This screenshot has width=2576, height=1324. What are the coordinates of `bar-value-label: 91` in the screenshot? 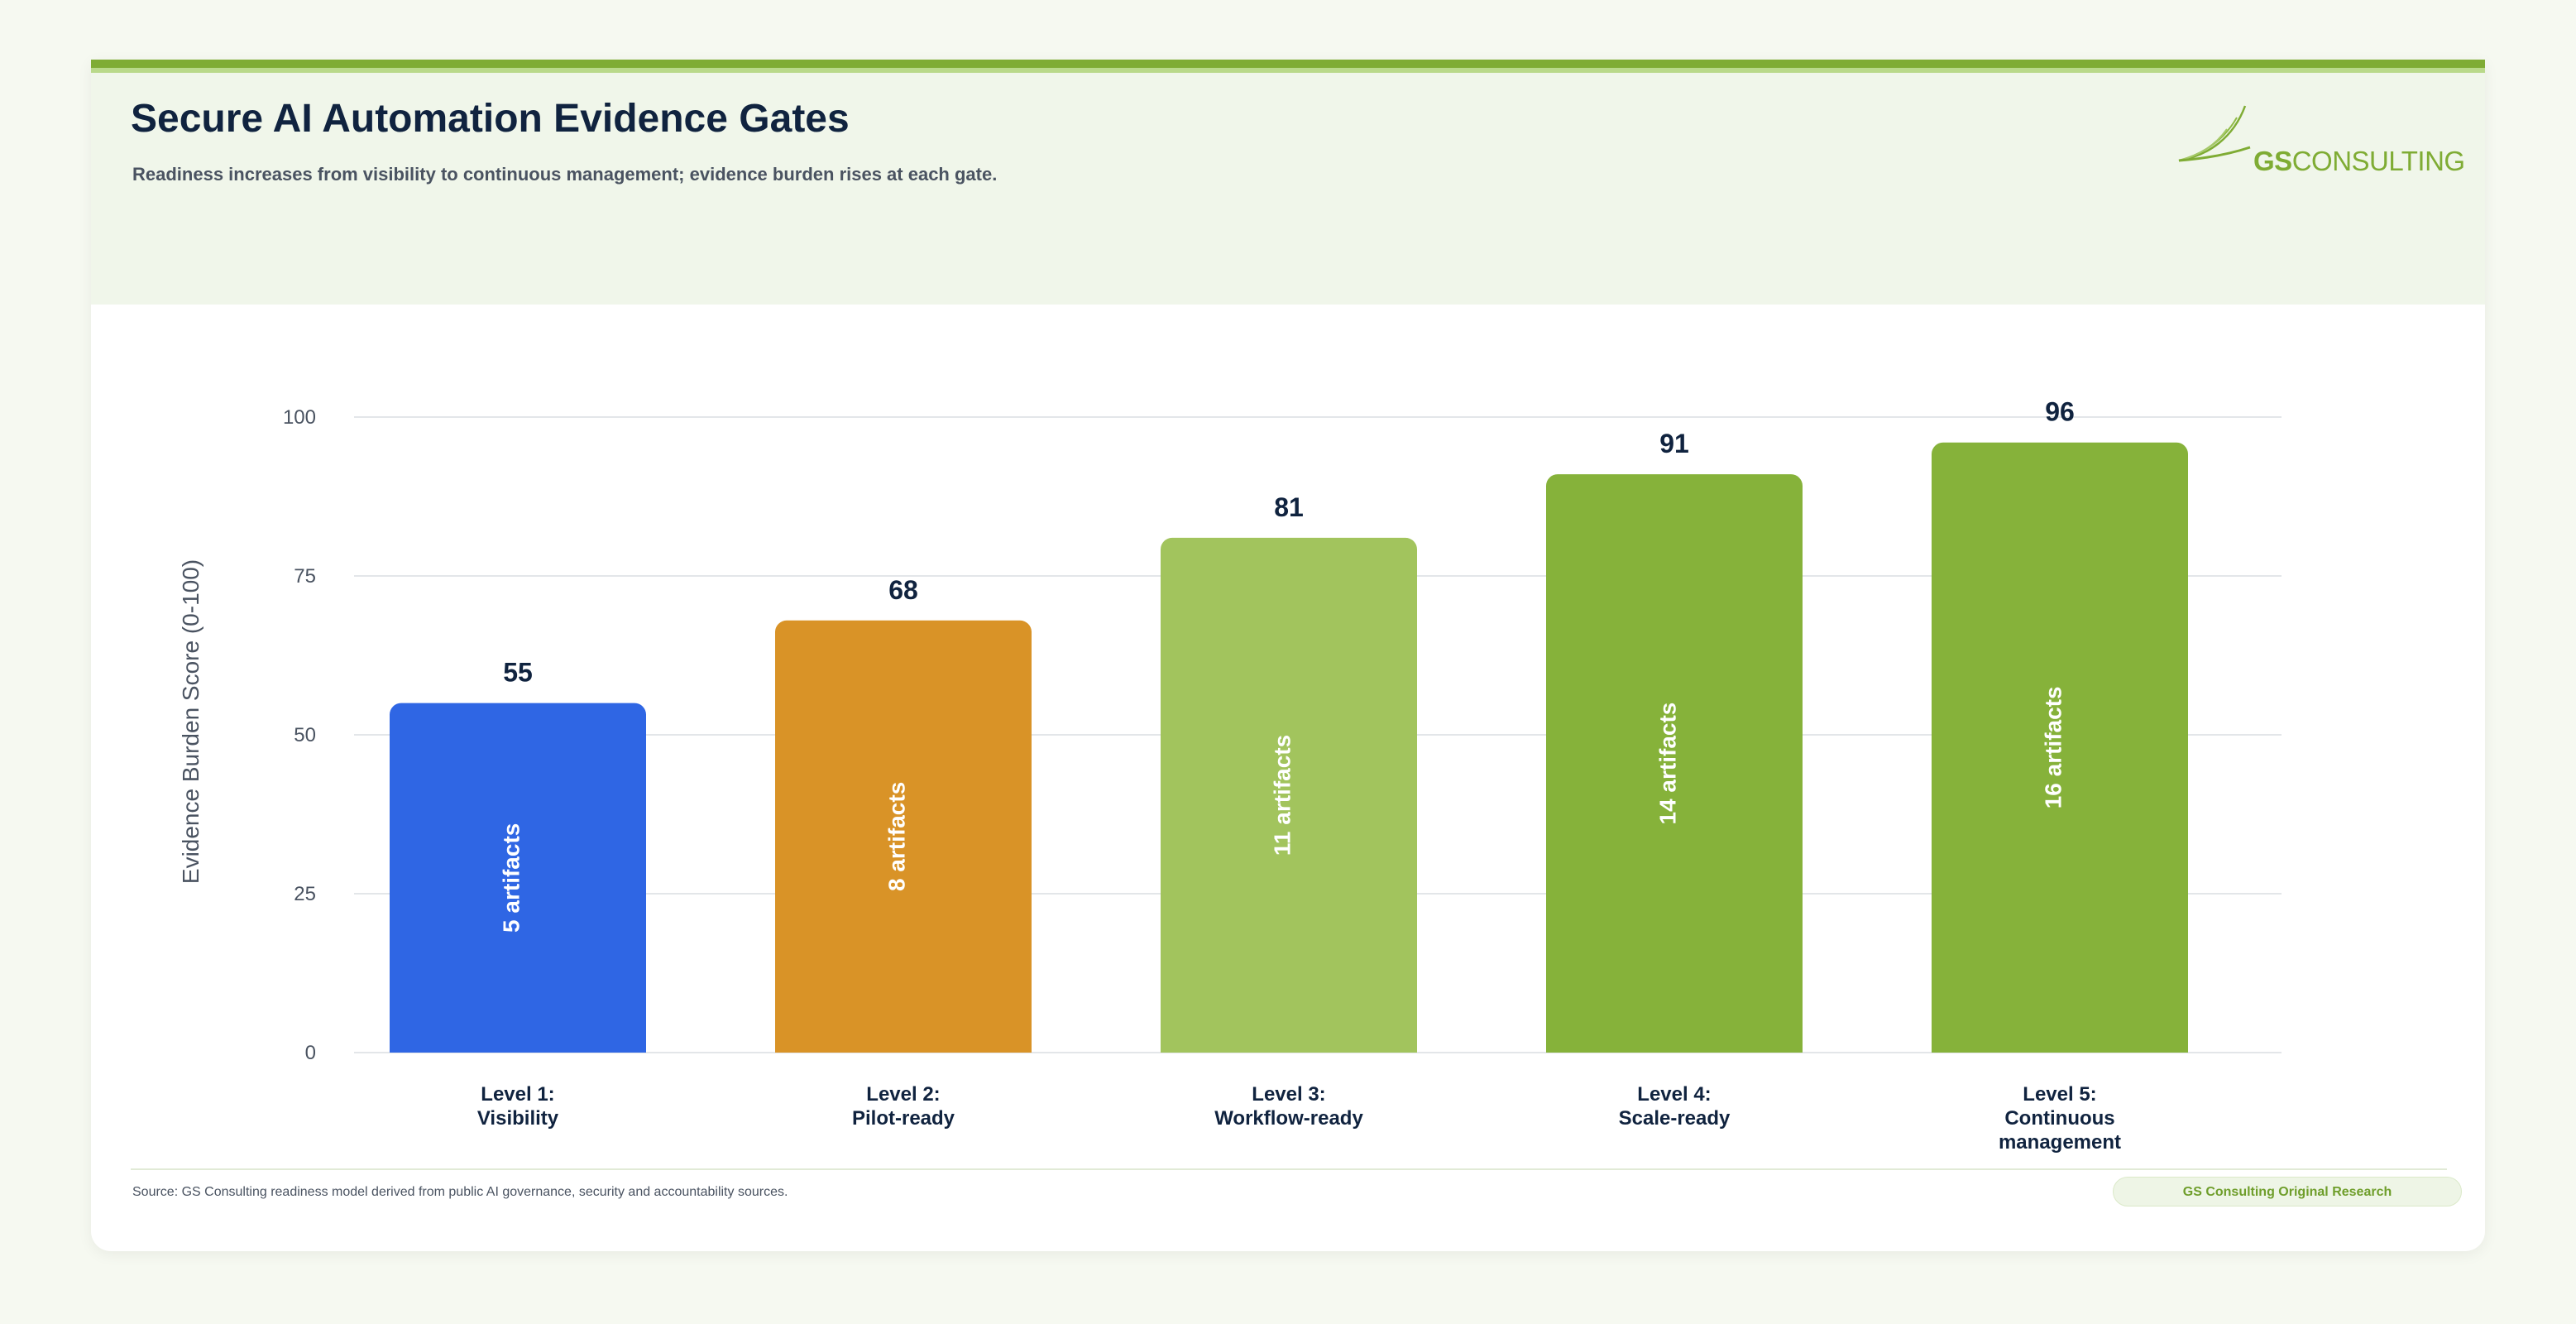 It's located at (1674, 443).